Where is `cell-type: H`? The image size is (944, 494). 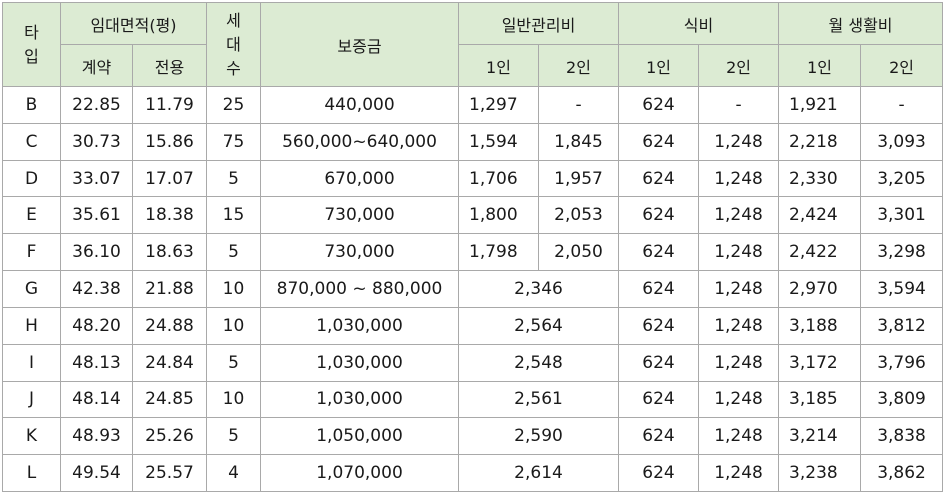 cell-type: H is located at coordinates (31, 325).